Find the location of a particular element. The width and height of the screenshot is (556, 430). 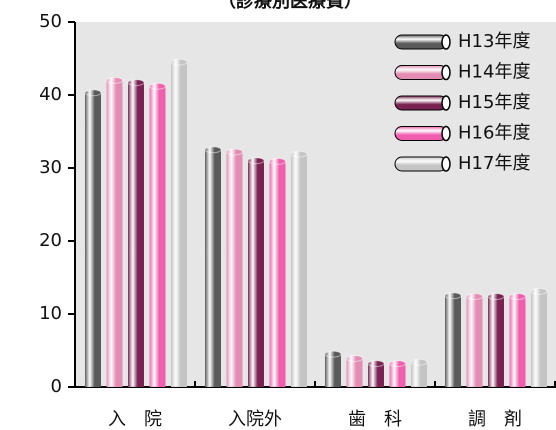

legend-label: H15年度 is located at coordinates (494, 102).